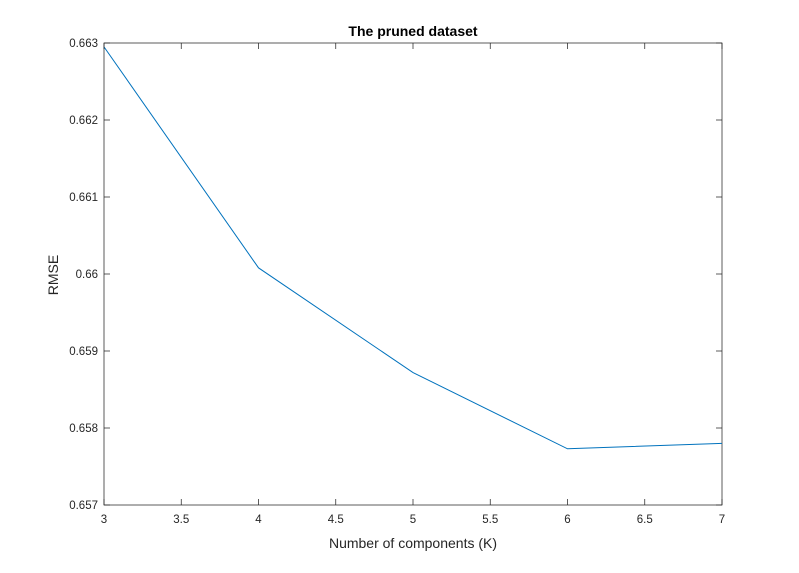 This screenshot has height=573, width=799. What do you see at coordinates (567, 520) in the screenshot?
I see `x-tick-label: 6` at bounding box center [567, 520].